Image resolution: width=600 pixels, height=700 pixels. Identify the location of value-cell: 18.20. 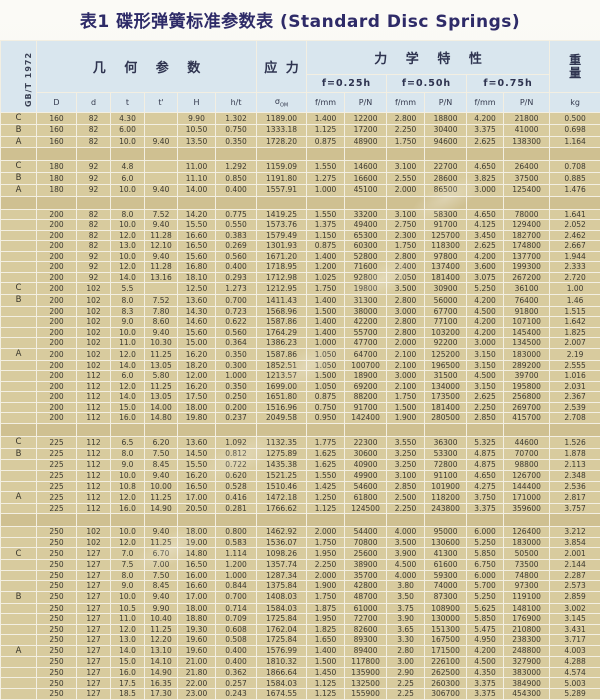
(196, 365).